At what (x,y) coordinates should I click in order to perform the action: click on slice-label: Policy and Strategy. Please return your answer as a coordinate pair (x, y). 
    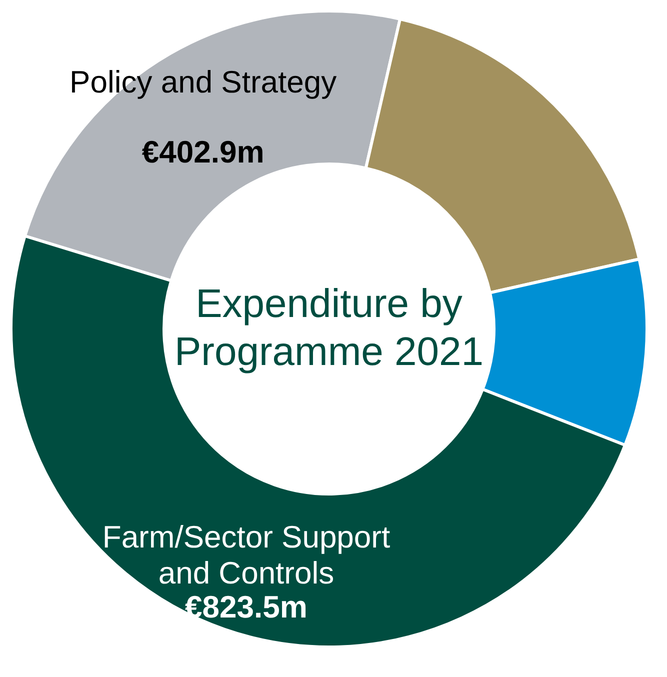
    Looking at the image, I should click on (204, 82).